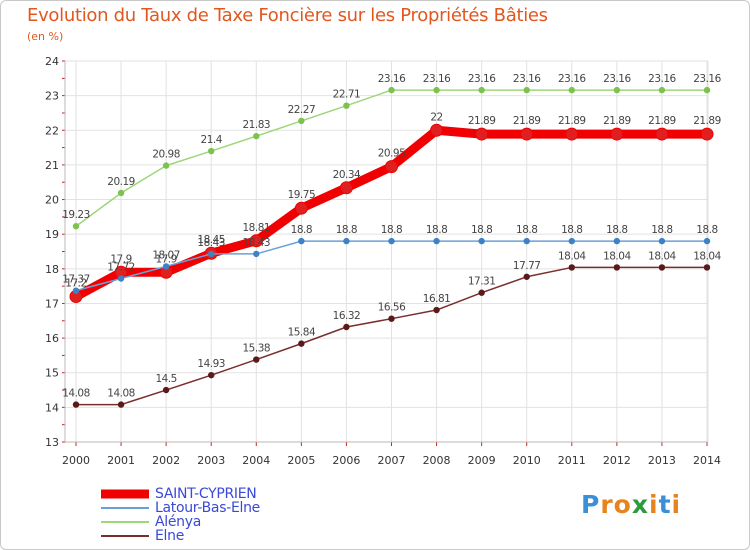  Describe the element at coordinates (347, 175) in the screenshot. I see `data-label-saint-cyprien: 20.34` at that location.